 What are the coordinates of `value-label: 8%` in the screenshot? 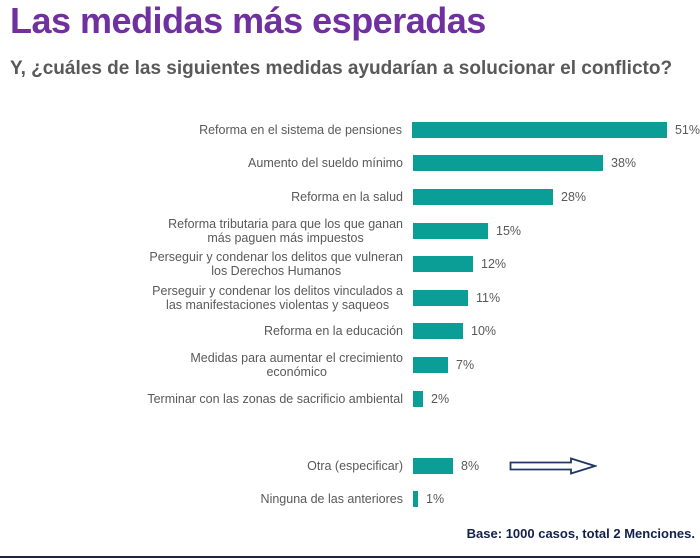 It's located at (470, 465).